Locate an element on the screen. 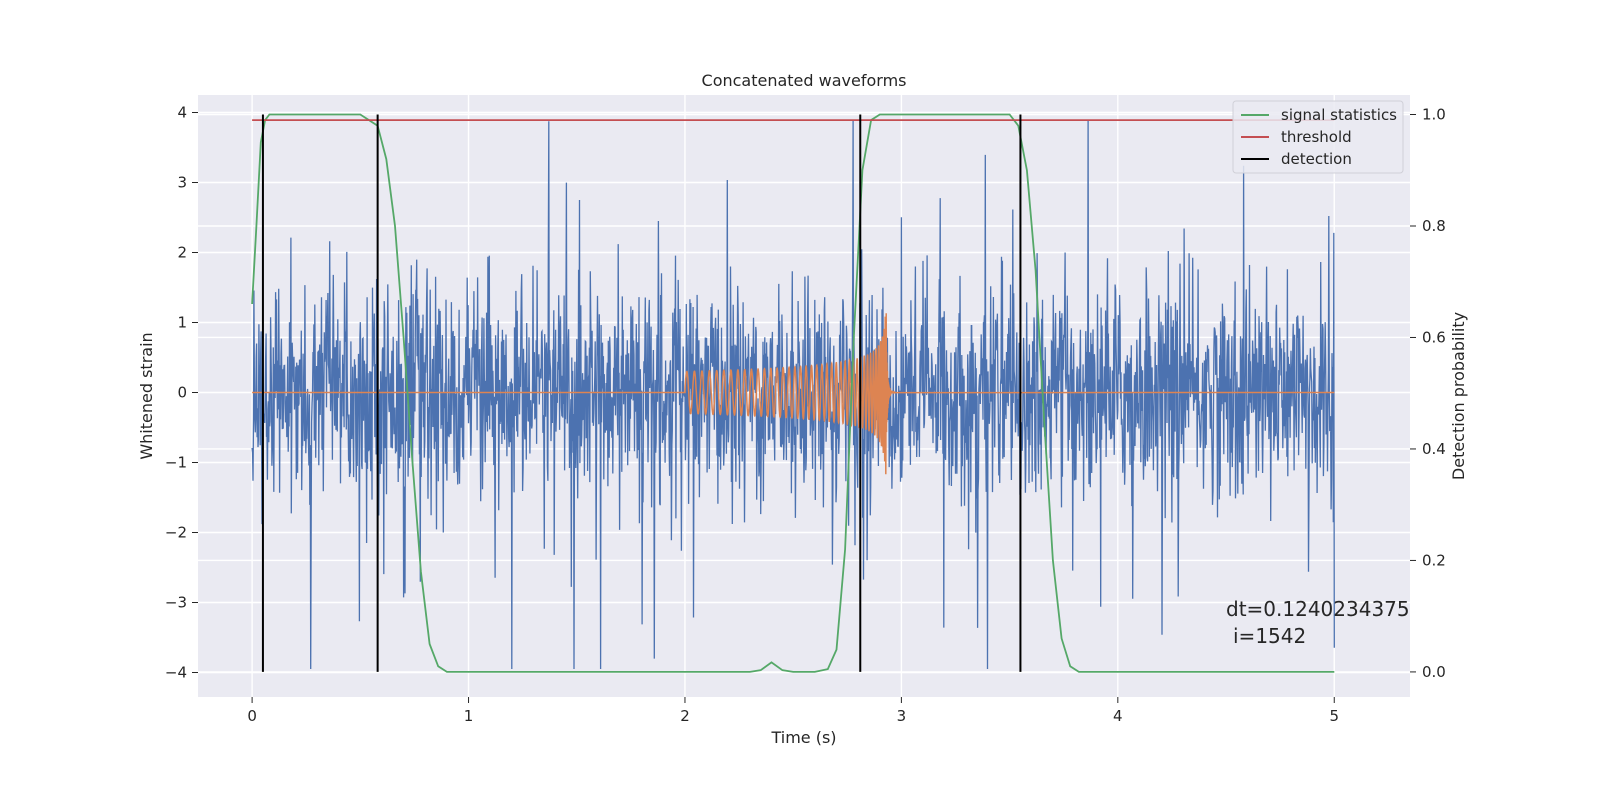  series-waveform-line is located at coordinates (793, 394).